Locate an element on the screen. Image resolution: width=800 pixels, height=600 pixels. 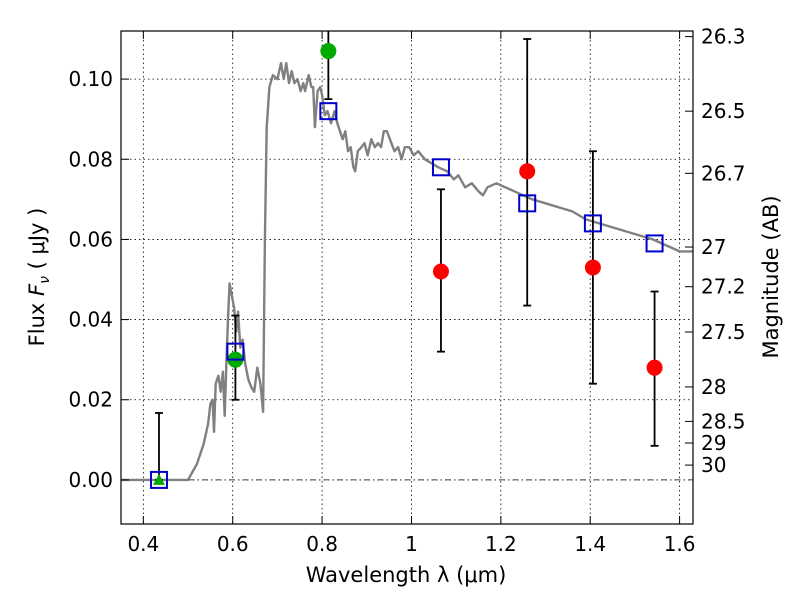
x-tick-label: 1 is located at coordinates (411, 544).